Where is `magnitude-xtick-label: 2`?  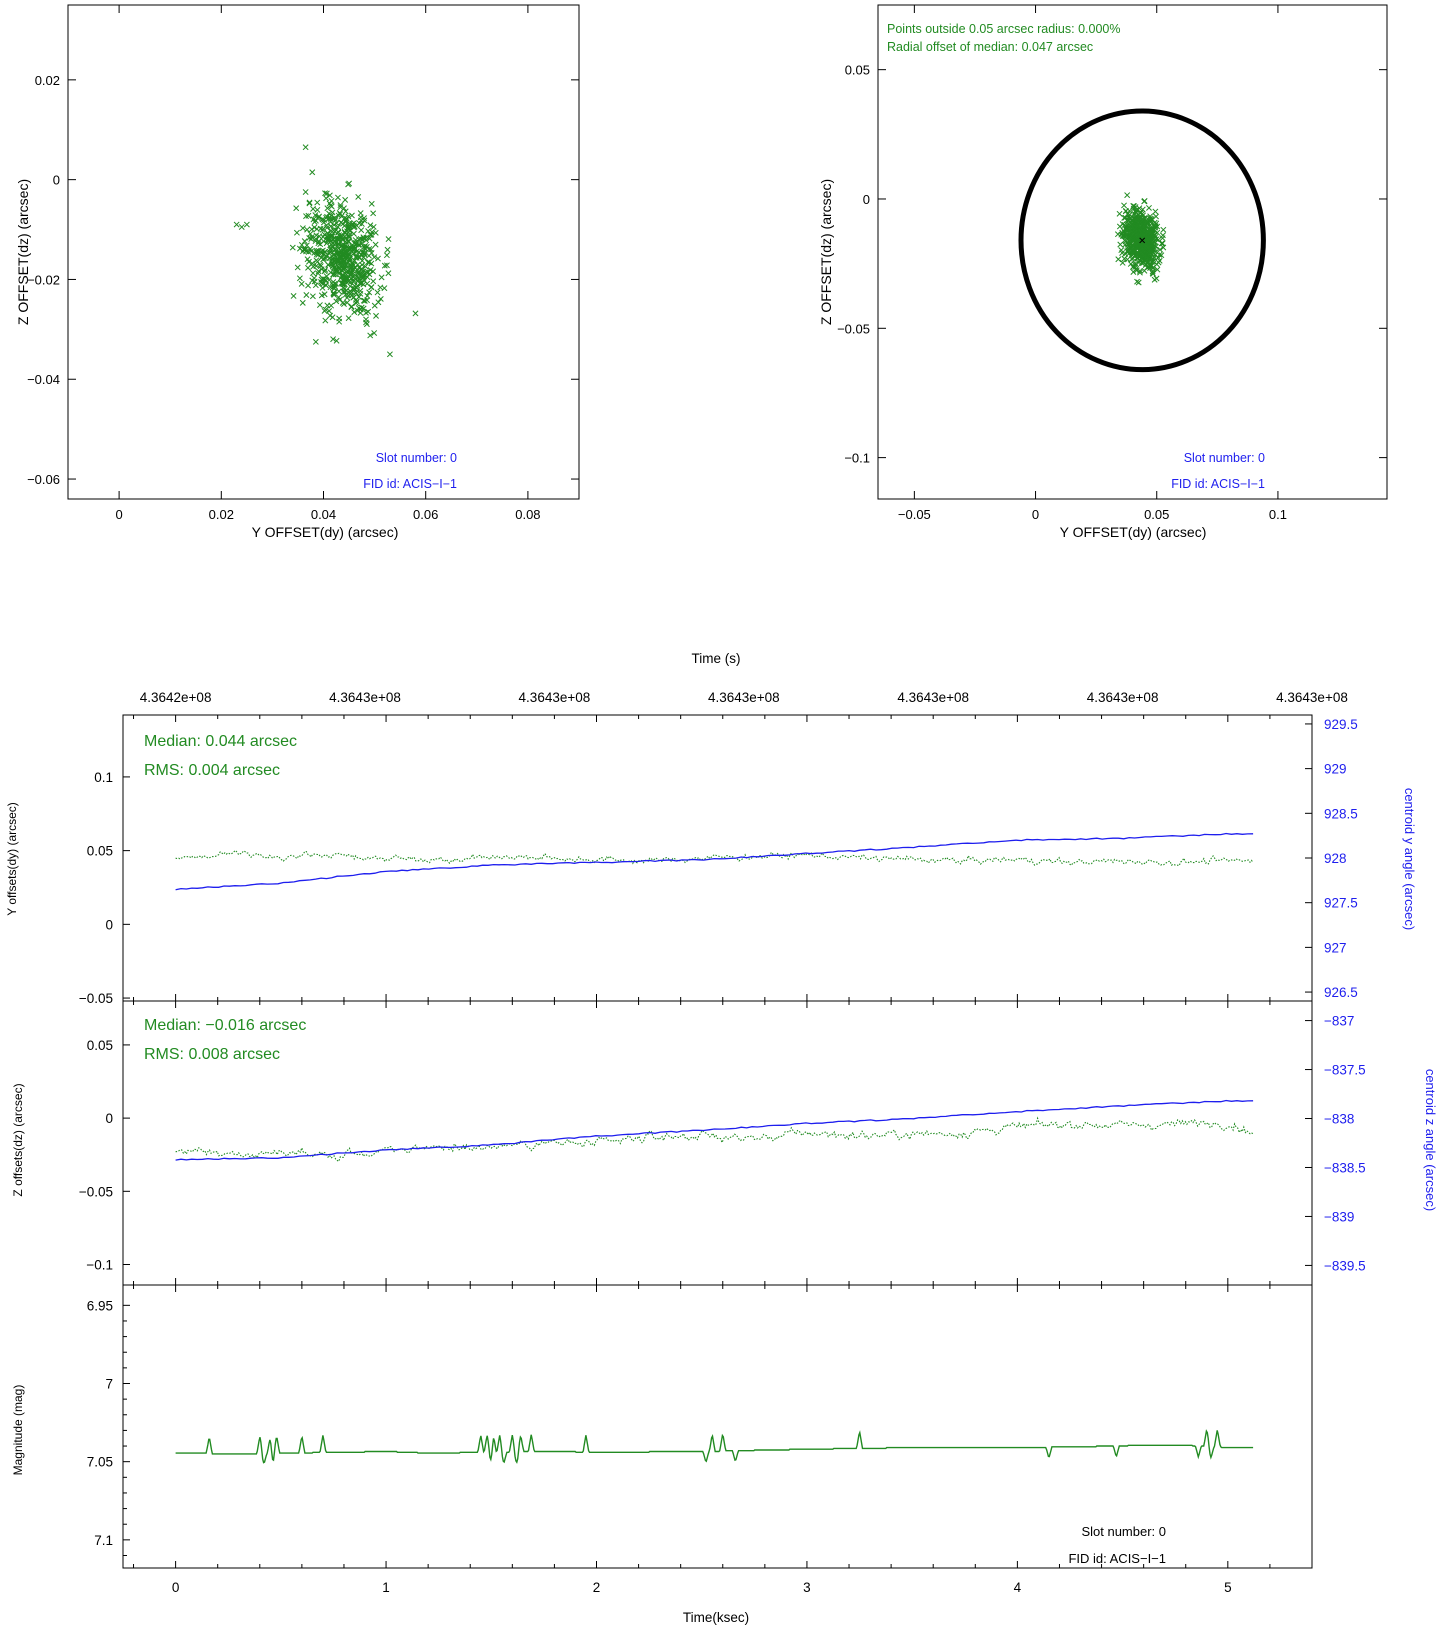 magnitude-xtick-label: 2 is located at coordinates (597, 1587).